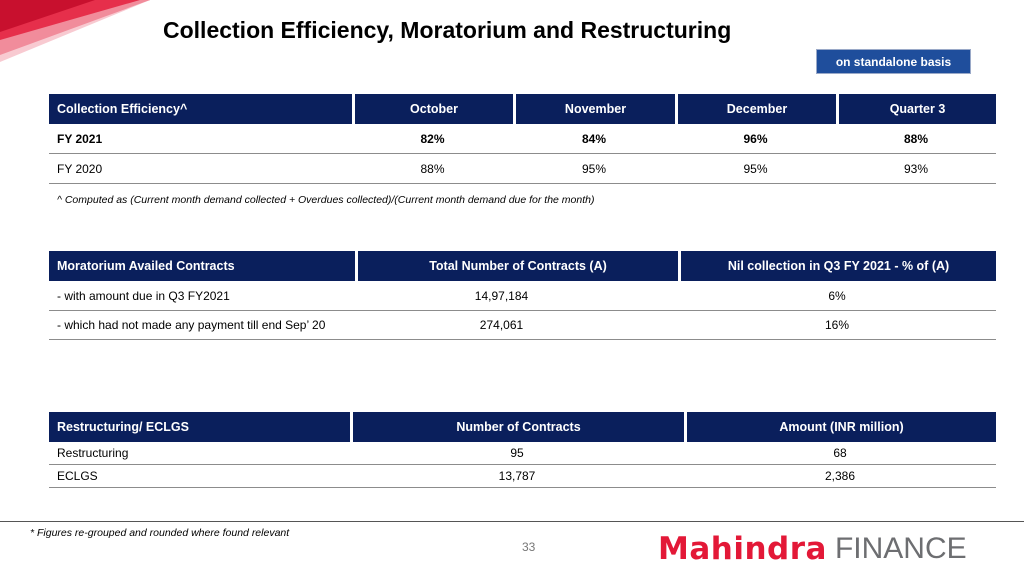  I want to click on table-row: ECLGS 13,787 2,386, so click(522, 476).